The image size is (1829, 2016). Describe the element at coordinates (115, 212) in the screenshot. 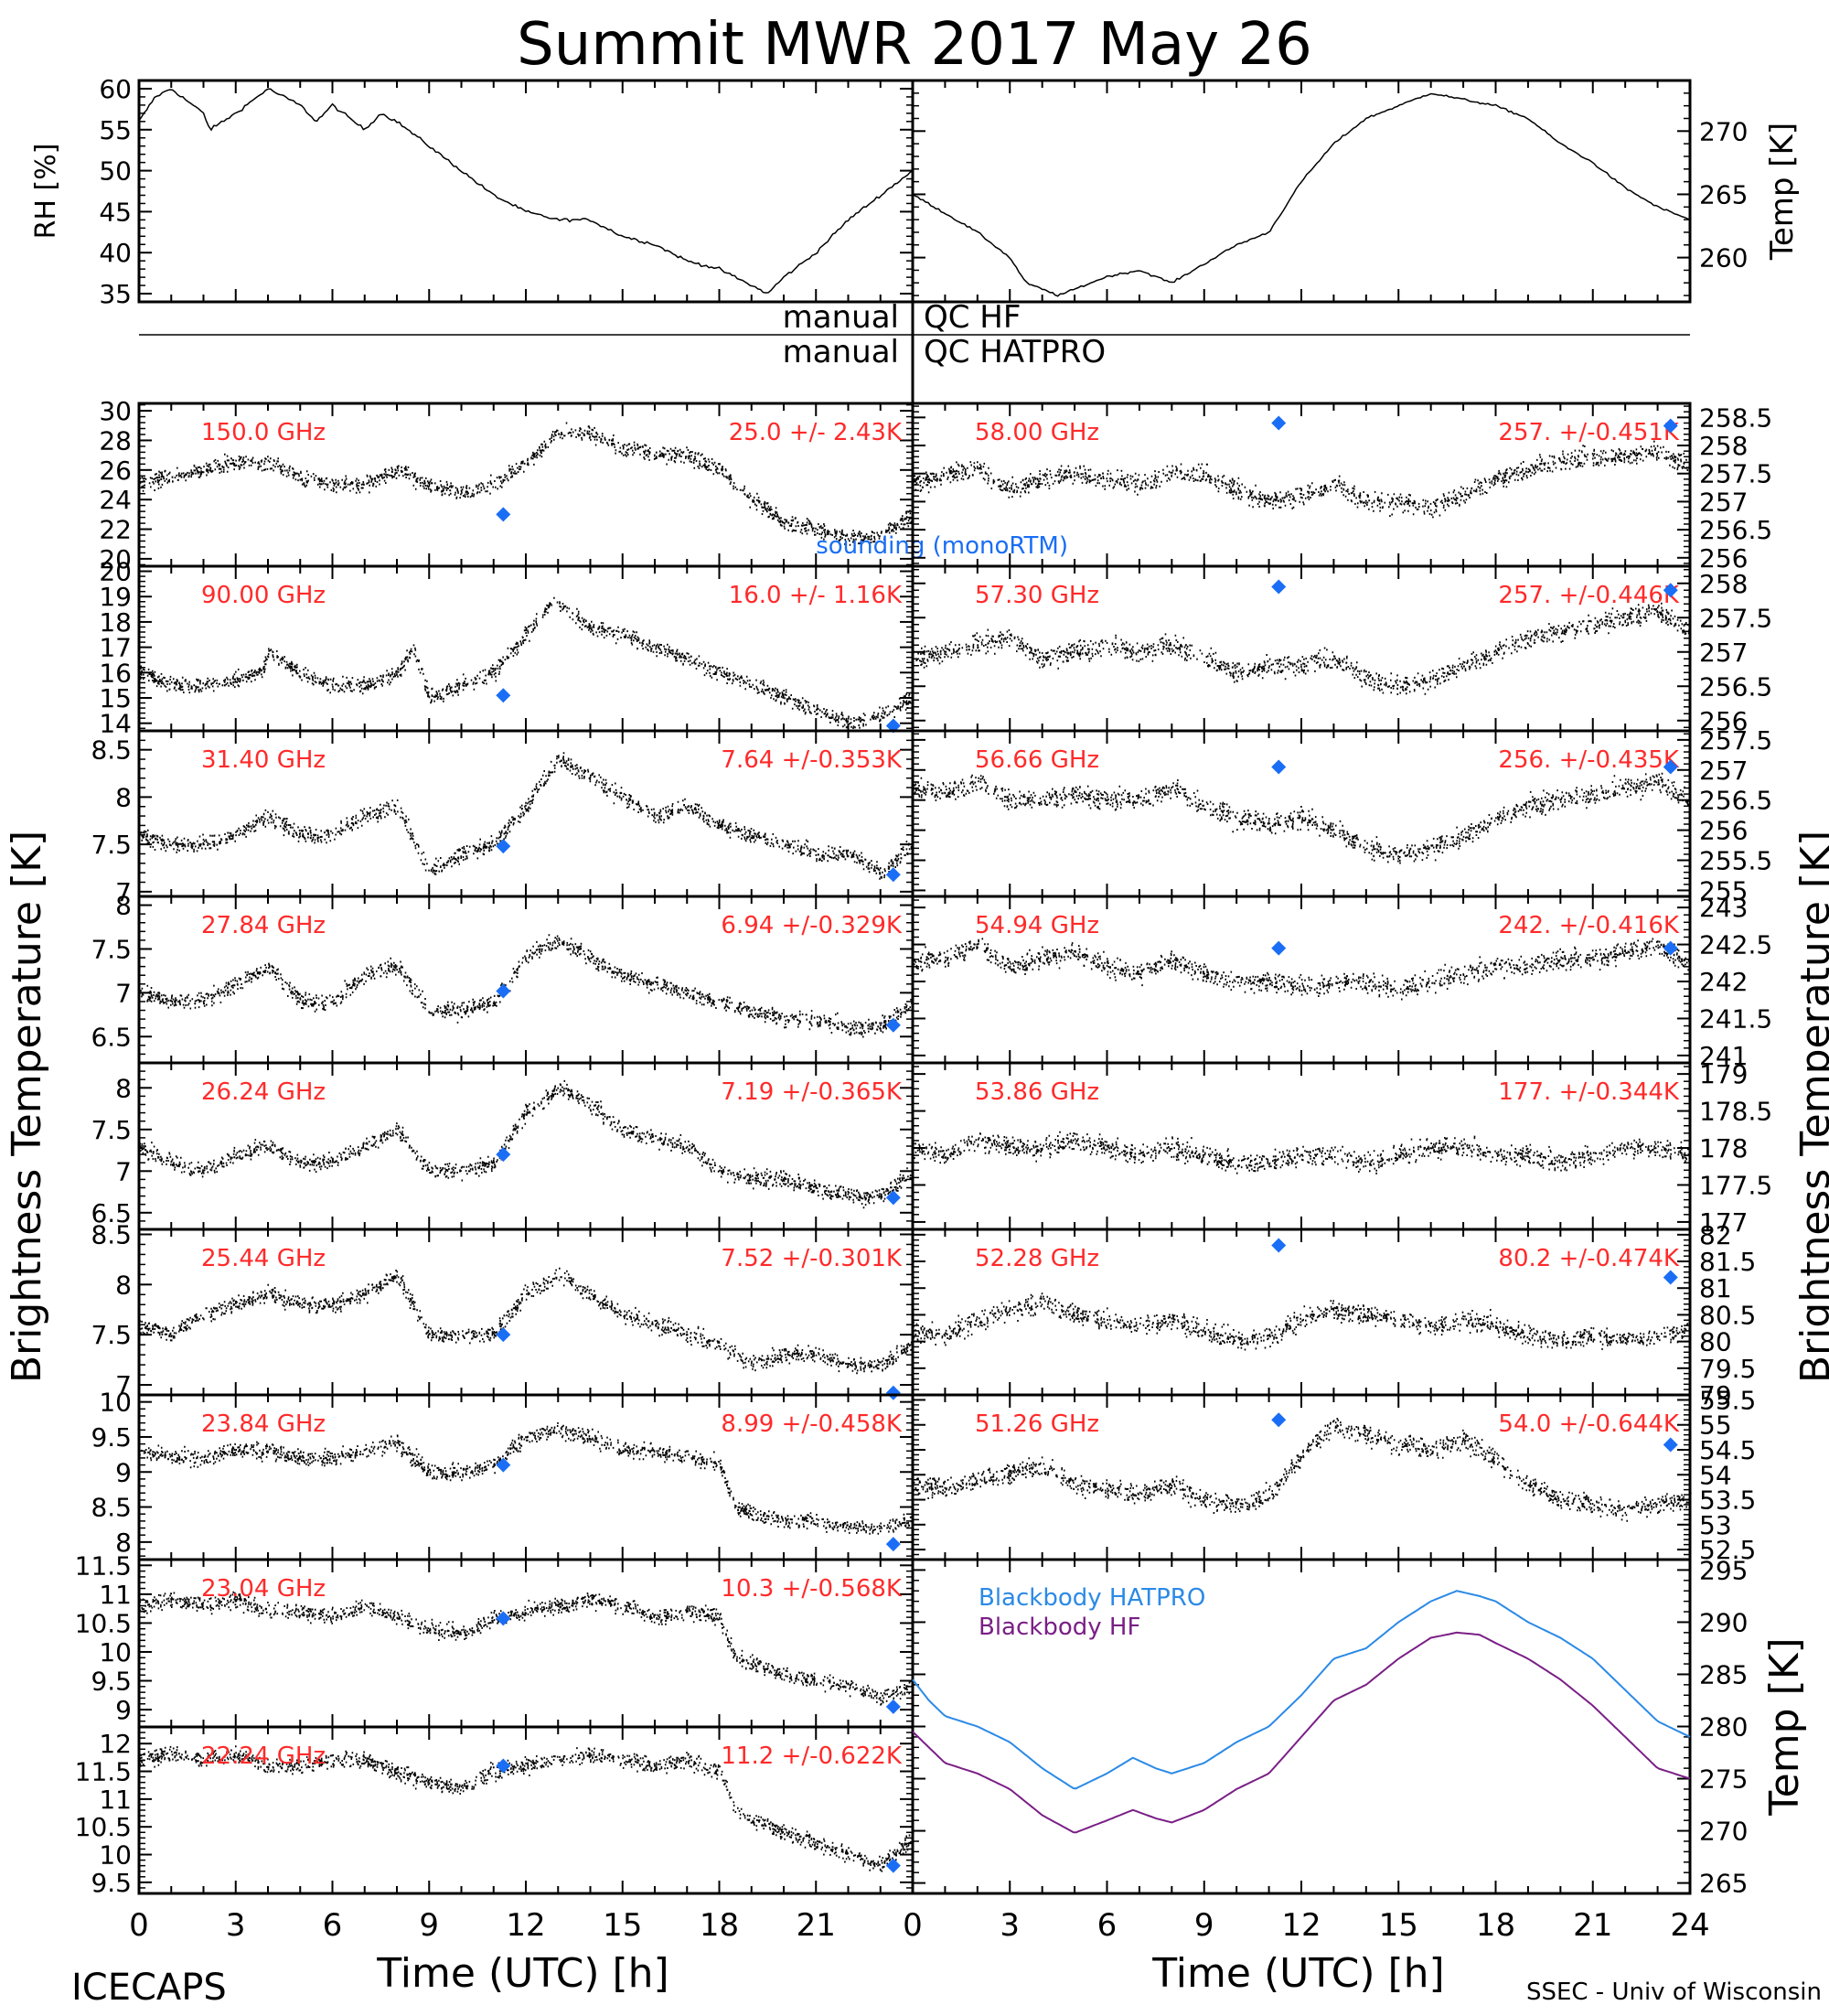

I see `y-tick-label: 45` at that location.